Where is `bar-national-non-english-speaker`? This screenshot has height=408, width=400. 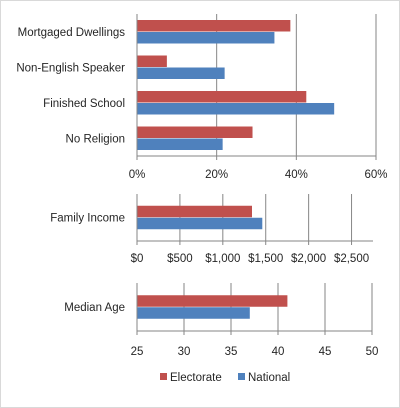
bar-national-non-english-speaker is located at coordinates (181, 73).